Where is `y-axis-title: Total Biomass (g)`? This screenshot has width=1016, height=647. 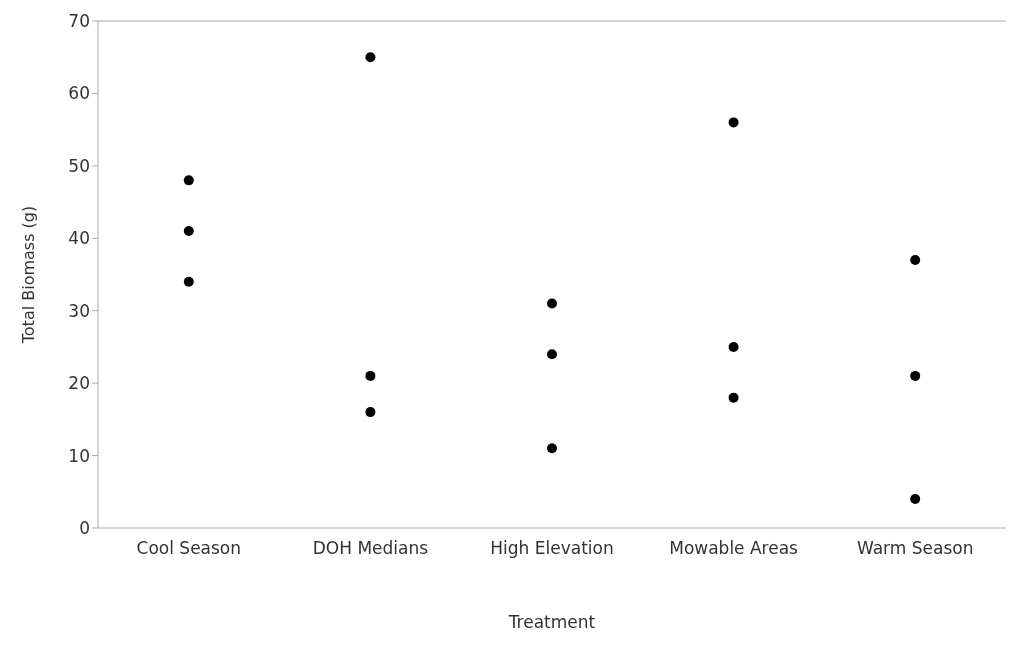 y-axis-title: Total Biomass (g) is located at coordinates (28, 275).